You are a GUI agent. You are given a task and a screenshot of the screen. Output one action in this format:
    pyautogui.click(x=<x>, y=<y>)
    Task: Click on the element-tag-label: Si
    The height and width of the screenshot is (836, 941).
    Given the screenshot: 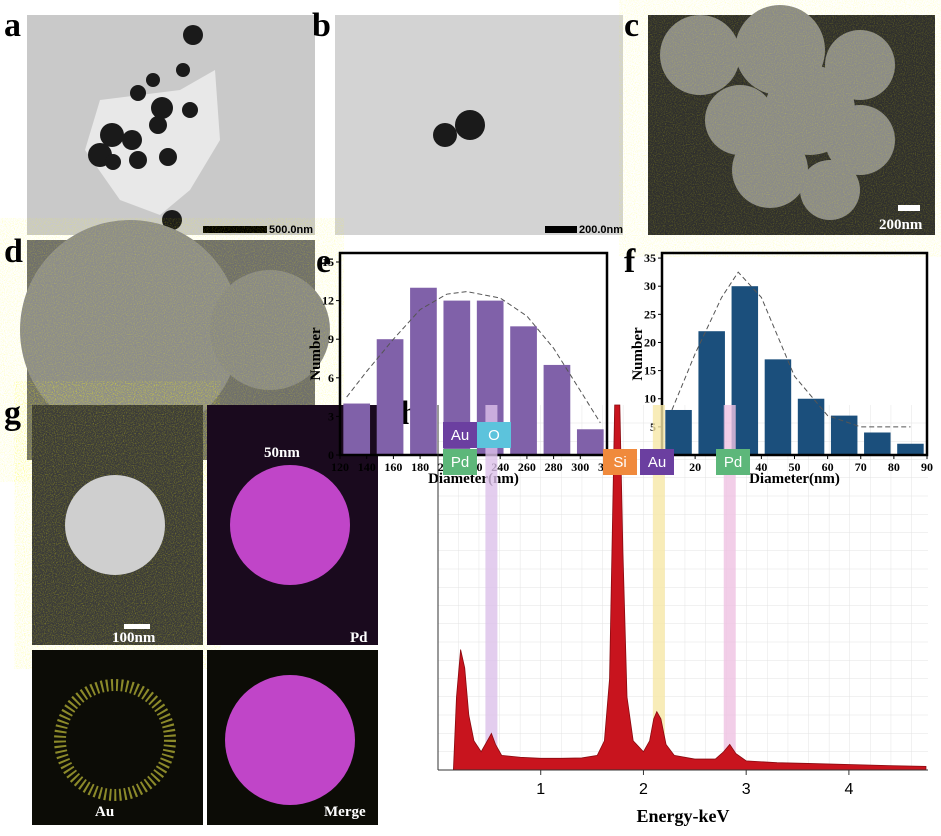 What is the action you would take?
    pyautogui.click(x=619, y=462)
    